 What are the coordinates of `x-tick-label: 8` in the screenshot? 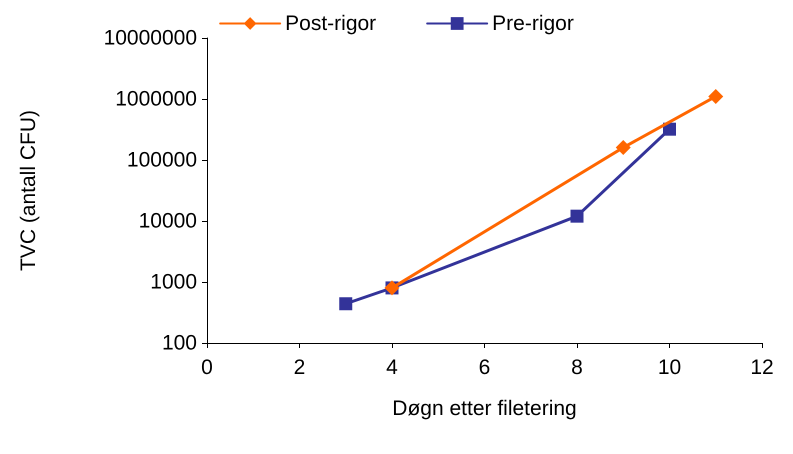 It's located at (577, 367).